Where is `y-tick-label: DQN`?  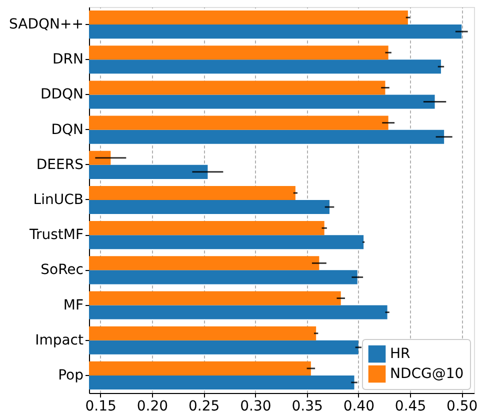 y-tick-label: DQN is located at coordinates (67, 130).